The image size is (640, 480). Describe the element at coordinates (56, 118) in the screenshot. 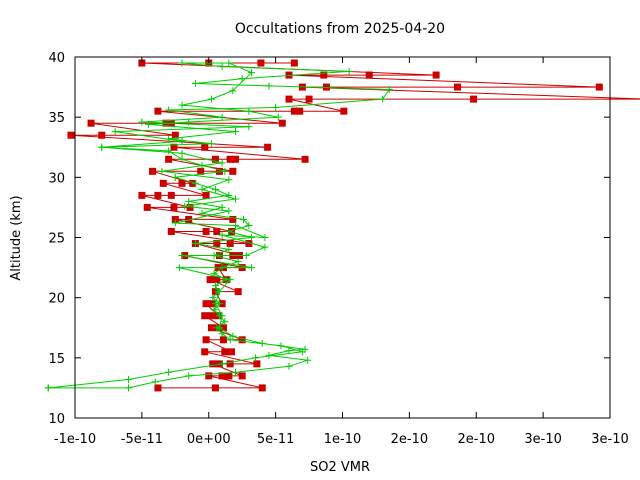

I see `y-tick-label: 35` at that location.